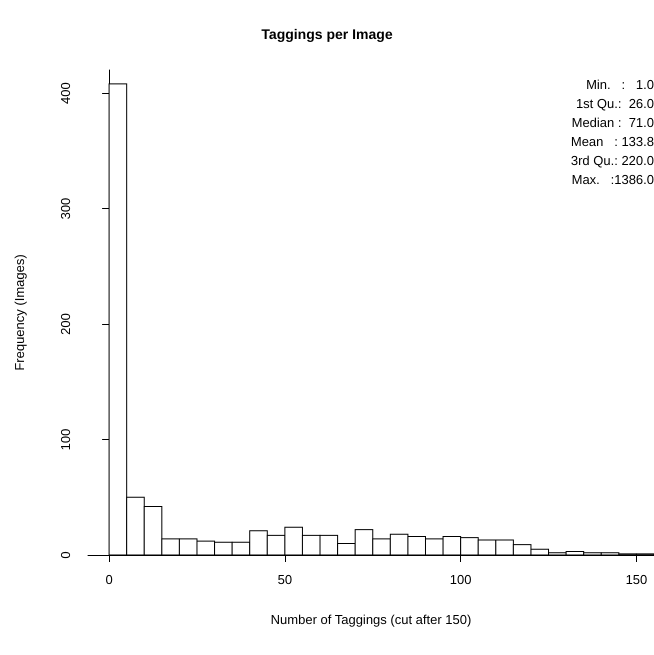 The height and width of the screenshot is (655, 654). What do you see at coordinates (612, 141) in the screenshot?
I see `annotation: Mean : 133.8` at bounding box center [612, 141].